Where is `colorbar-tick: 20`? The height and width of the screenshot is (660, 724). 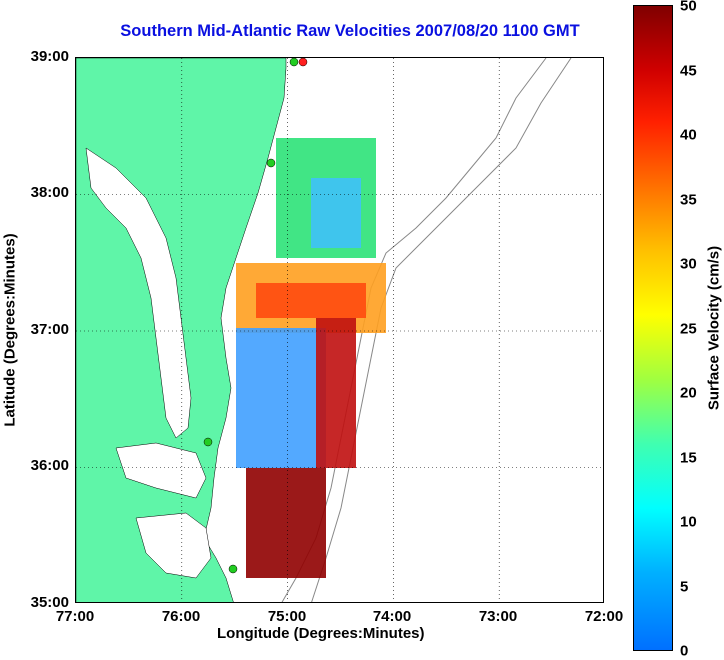 colorbar-tick: 20 is located at coordinates (688, 393).